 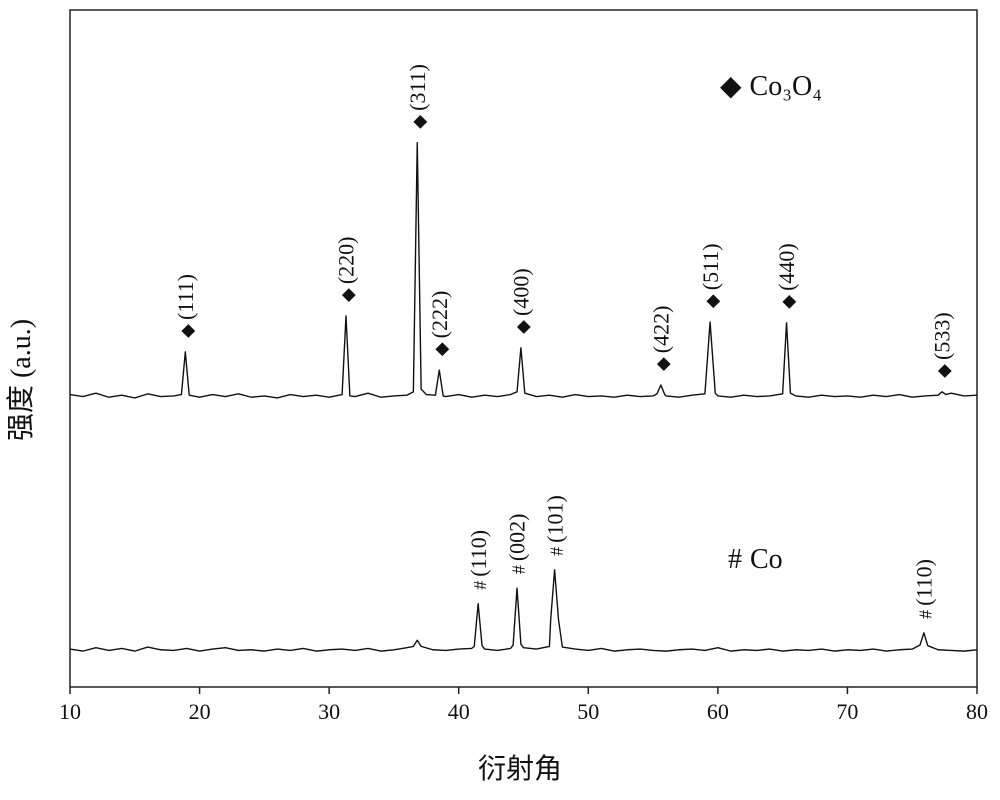 I want to click on peak-annotation: ◆ (511), so click(x=710, y=275).